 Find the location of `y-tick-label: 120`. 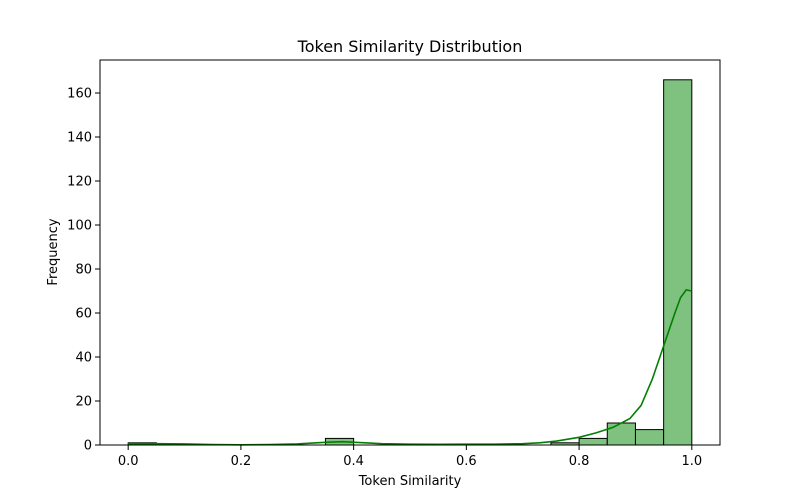

y-tick-label: 120 is located at coordinates (79, 182).